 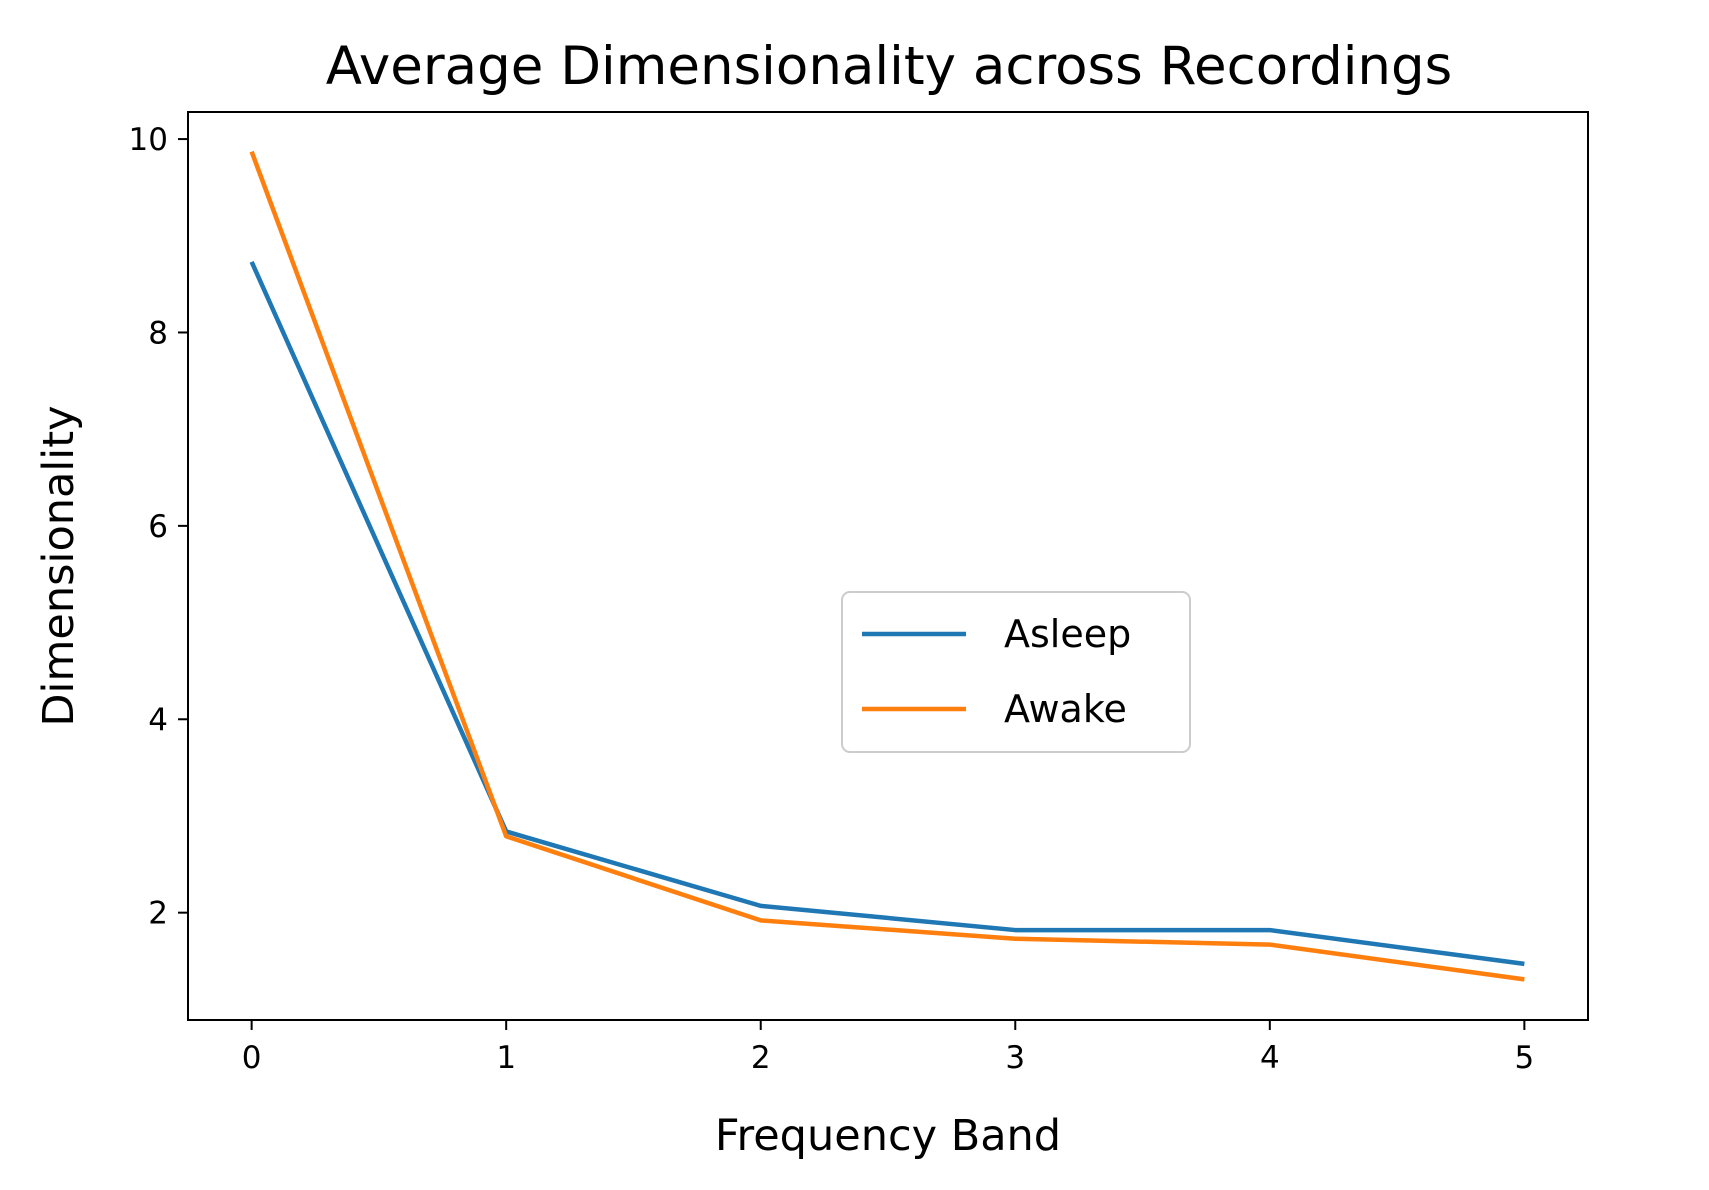 What do you see at coordinates (148, 140) in the screenshot?
I see `y-tick-label: 10` at bounding box center [148, 140].